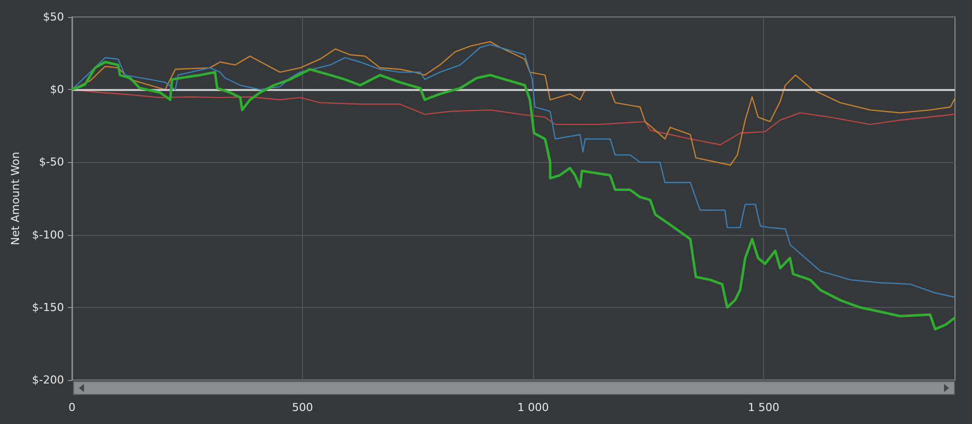 This screenshot has width=972, height=424. What do you see at coordinates (72, 407) in the screenshot?
I see `x-tick-label: 0` at bounding box center [72, 407].